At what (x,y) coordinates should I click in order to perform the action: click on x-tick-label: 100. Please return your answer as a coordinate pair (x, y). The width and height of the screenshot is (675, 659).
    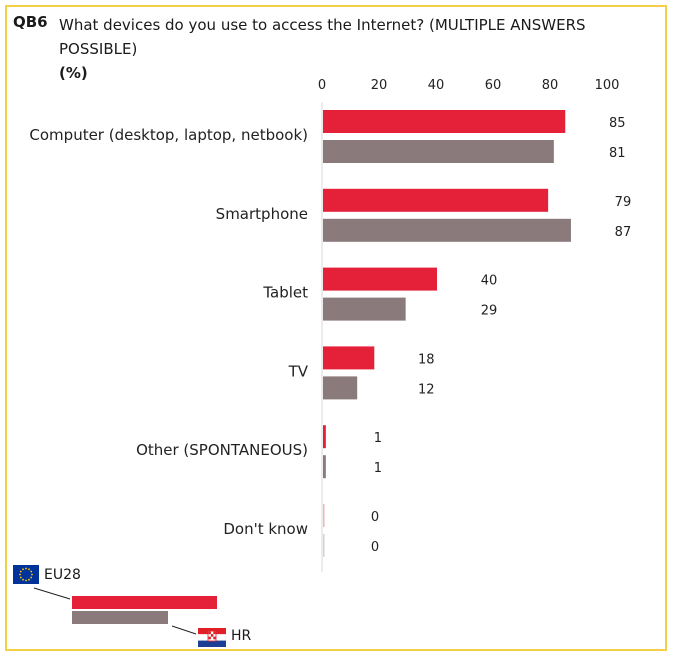
    Looking at the image, I should click on (607, 85).